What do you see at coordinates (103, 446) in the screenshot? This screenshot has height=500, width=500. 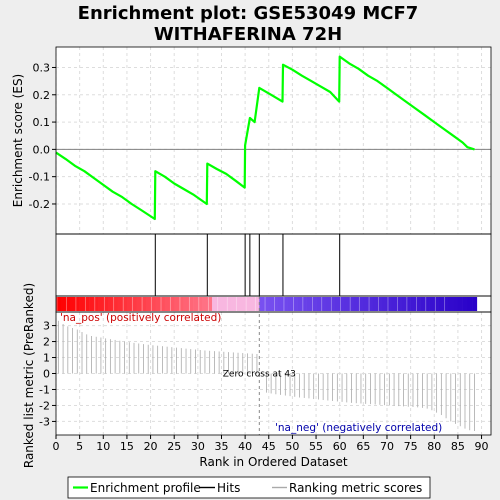 I see `x-tick-label: 10` at bounding box center [103, 446].